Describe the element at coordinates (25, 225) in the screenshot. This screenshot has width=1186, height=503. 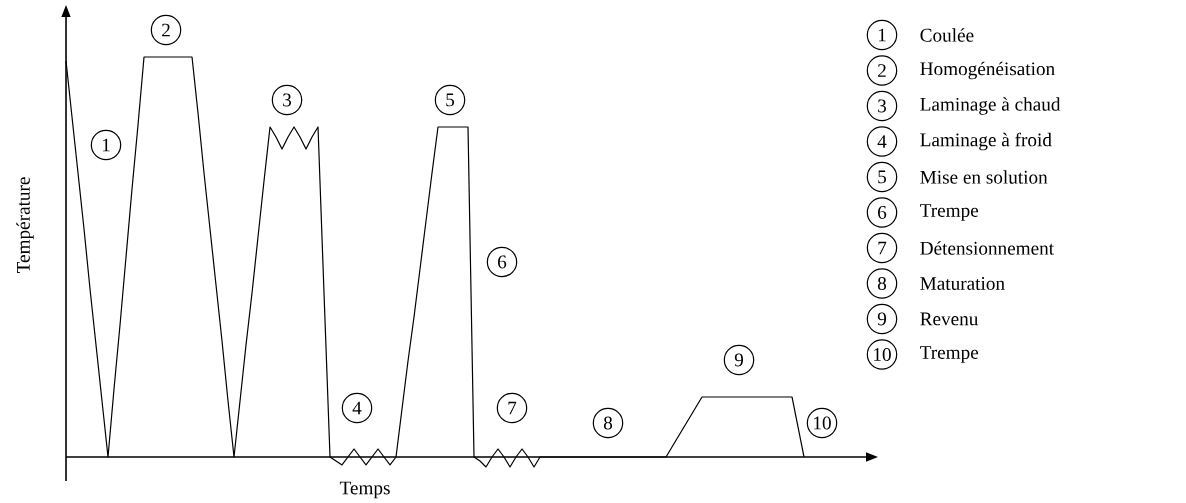
I see `y-axis-title: Température` at that location.